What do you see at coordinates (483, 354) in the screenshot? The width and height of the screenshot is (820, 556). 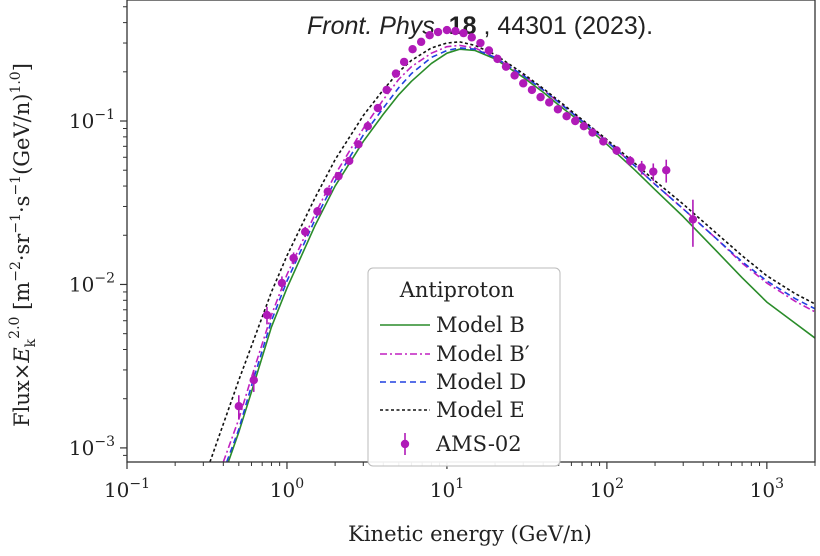 I see `legend-label-model-b-prime: Model B′` at bounding box center [483, 354].